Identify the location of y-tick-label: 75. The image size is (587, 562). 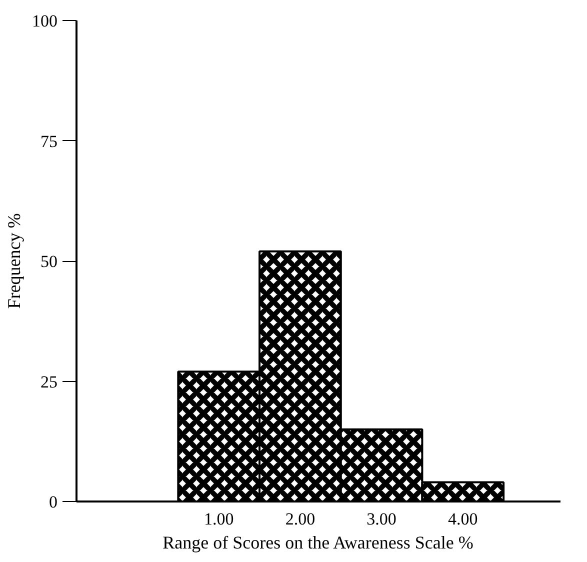
(49, 141).